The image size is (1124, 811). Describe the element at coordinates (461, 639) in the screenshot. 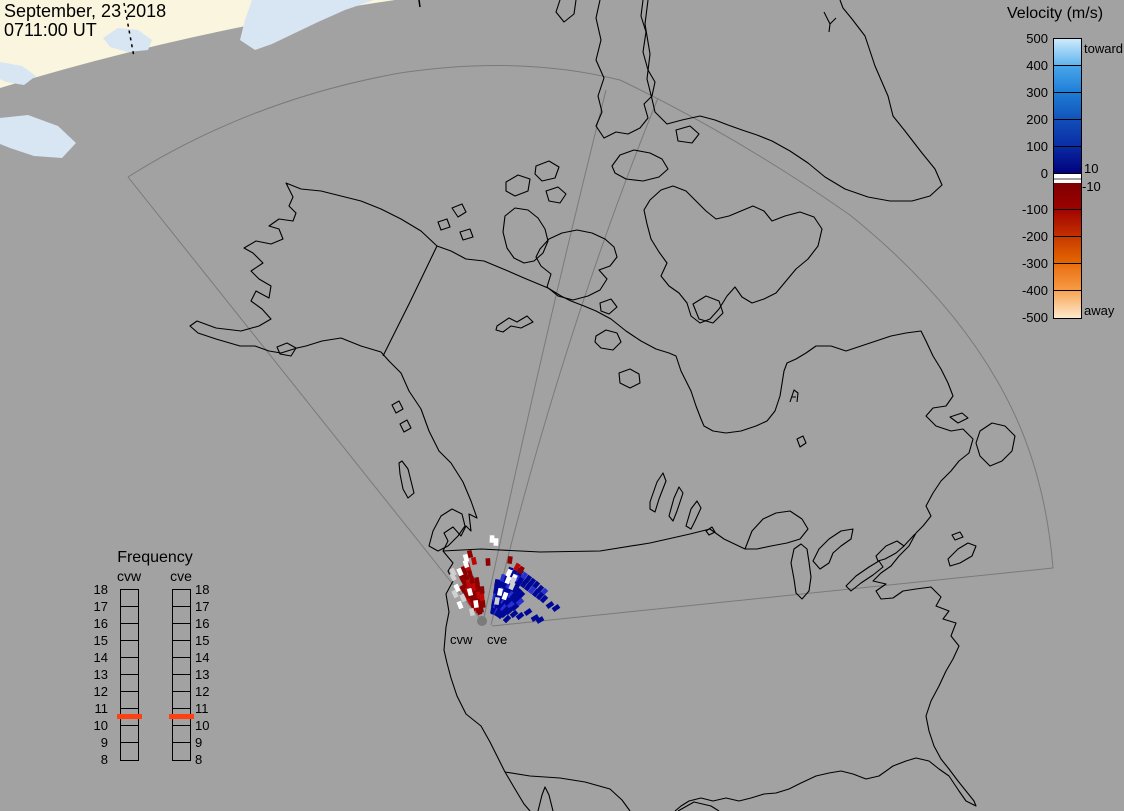

I see `map-radar-label-cvw: cvw` at that location.